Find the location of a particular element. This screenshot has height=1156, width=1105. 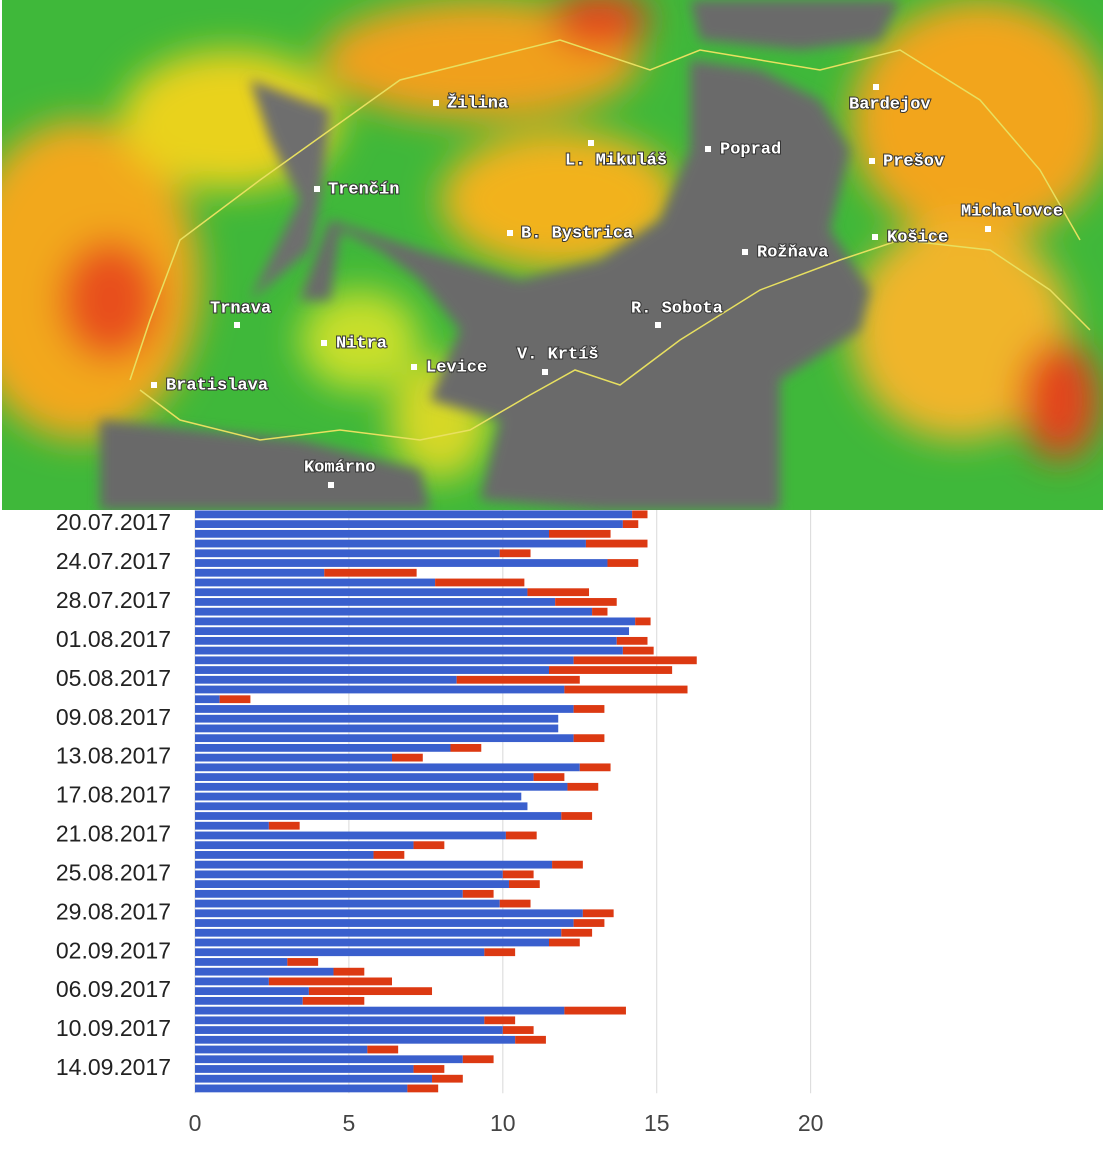

x-tick-label: 10 is located at coordinates (503, 1123).